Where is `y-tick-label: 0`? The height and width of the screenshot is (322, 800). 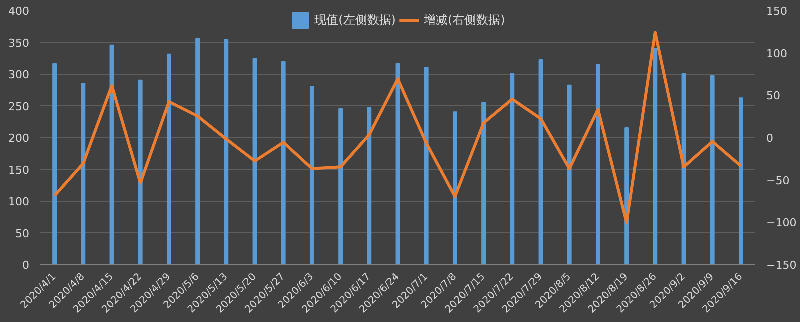
y-tick-label: 0 is located at coordinates (26, 265).